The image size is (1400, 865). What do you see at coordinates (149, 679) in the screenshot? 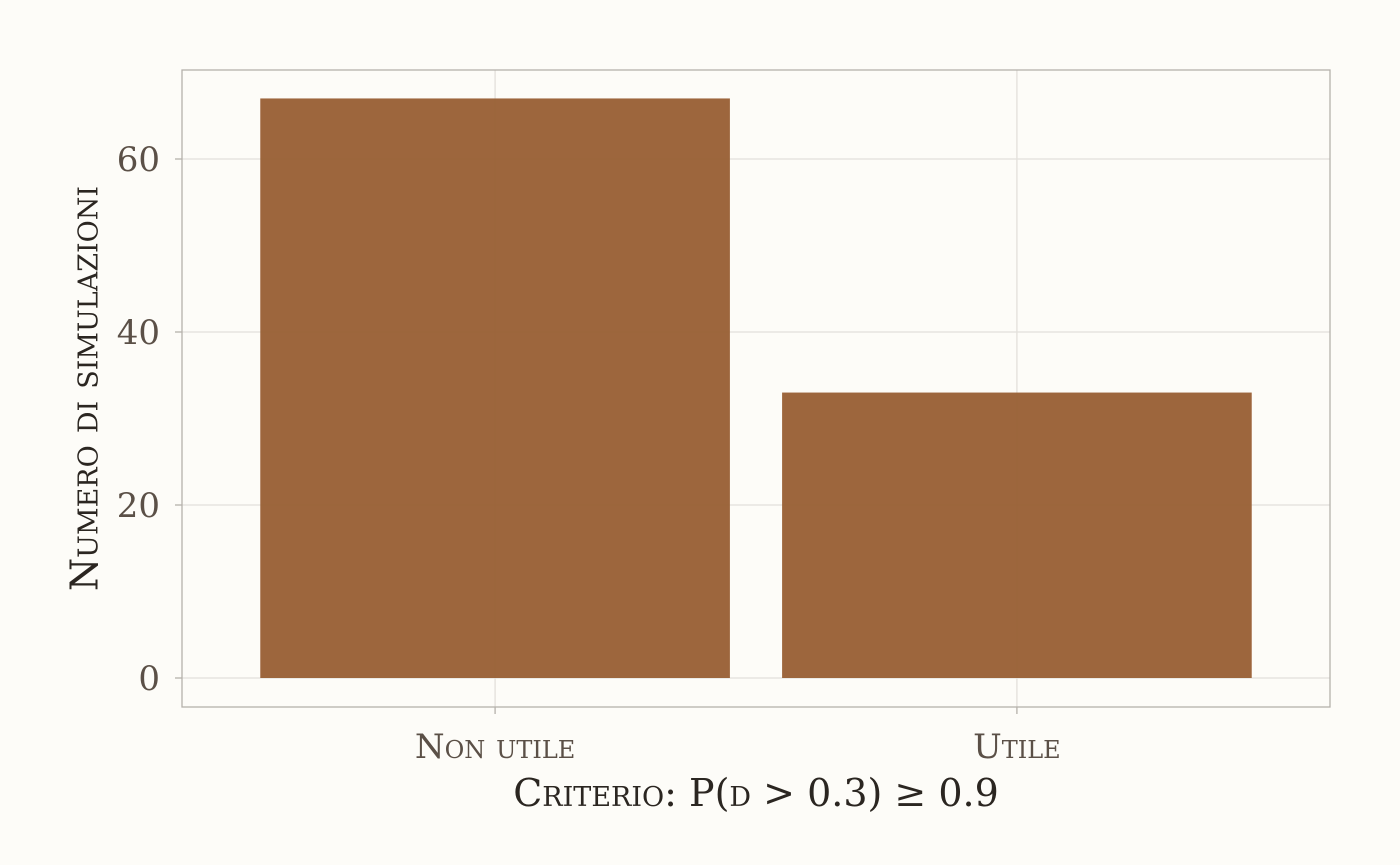
I see `y-tick-label: 0` at bounding box center [149, 679].